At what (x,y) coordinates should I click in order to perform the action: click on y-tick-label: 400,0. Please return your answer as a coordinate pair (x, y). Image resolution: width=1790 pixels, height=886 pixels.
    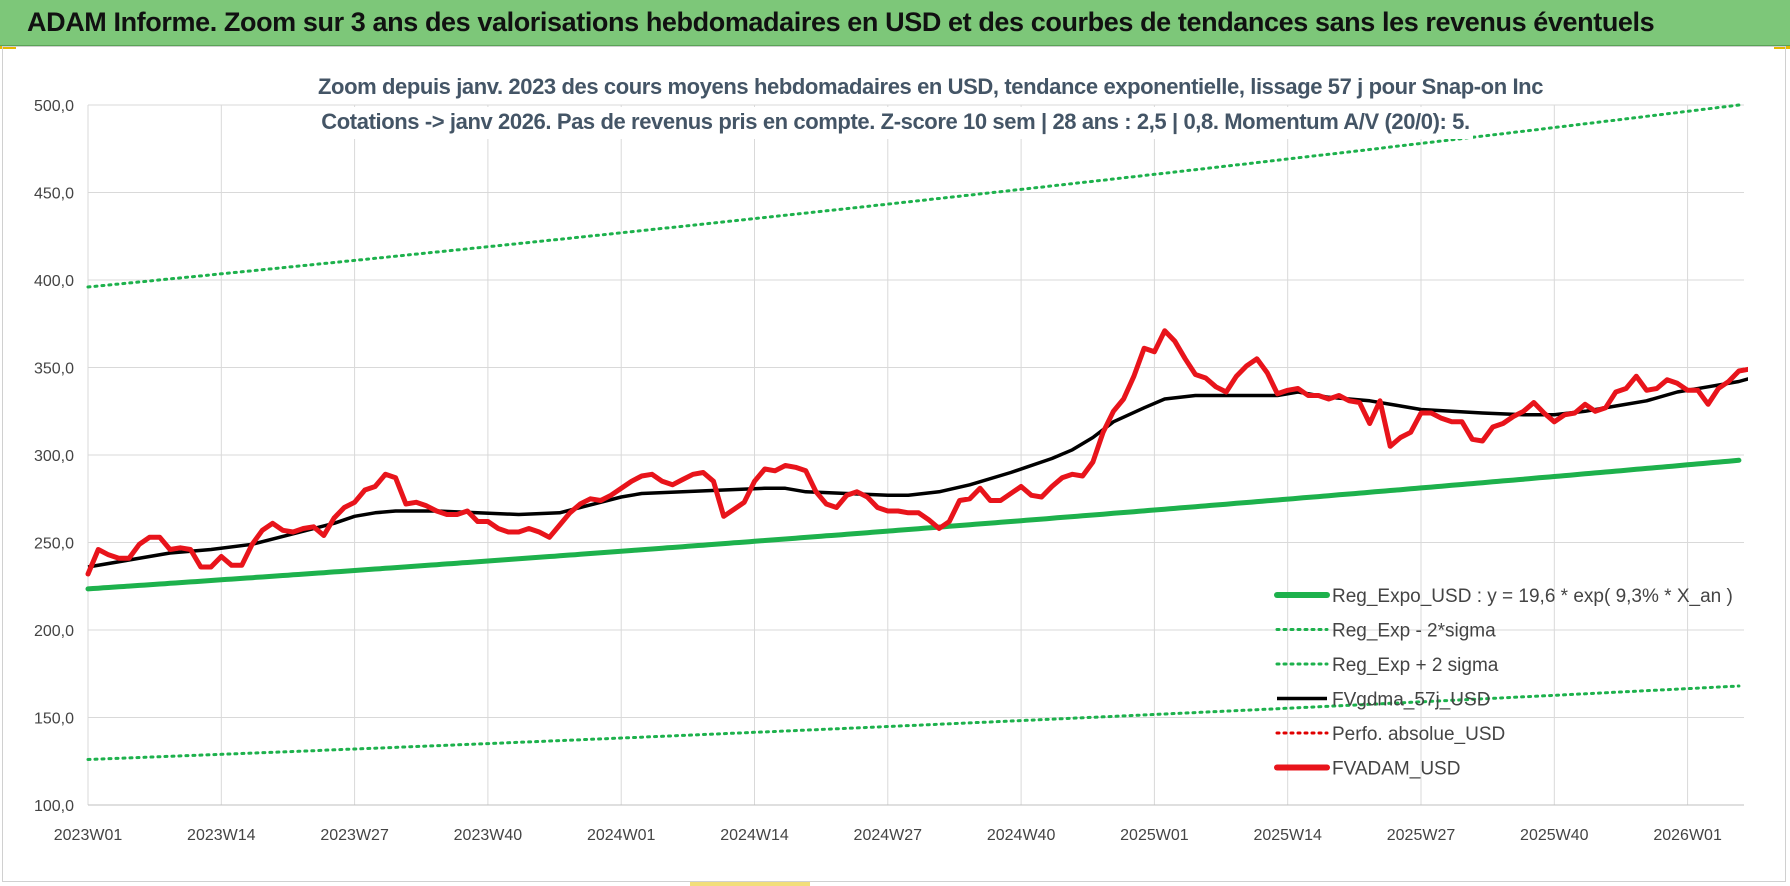
    Looking at the image, I should click on (54, 281).